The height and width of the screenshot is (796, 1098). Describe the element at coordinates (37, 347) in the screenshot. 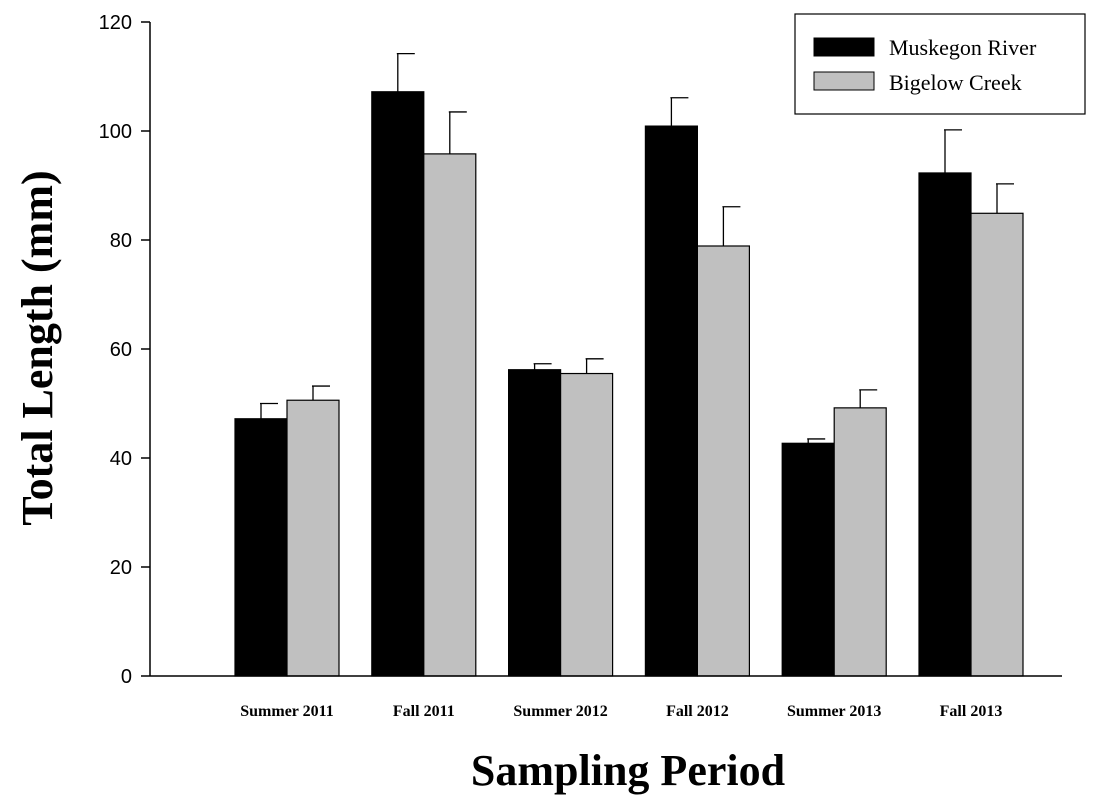

I see `y-axis-title: Total Length (mm)` at that location.